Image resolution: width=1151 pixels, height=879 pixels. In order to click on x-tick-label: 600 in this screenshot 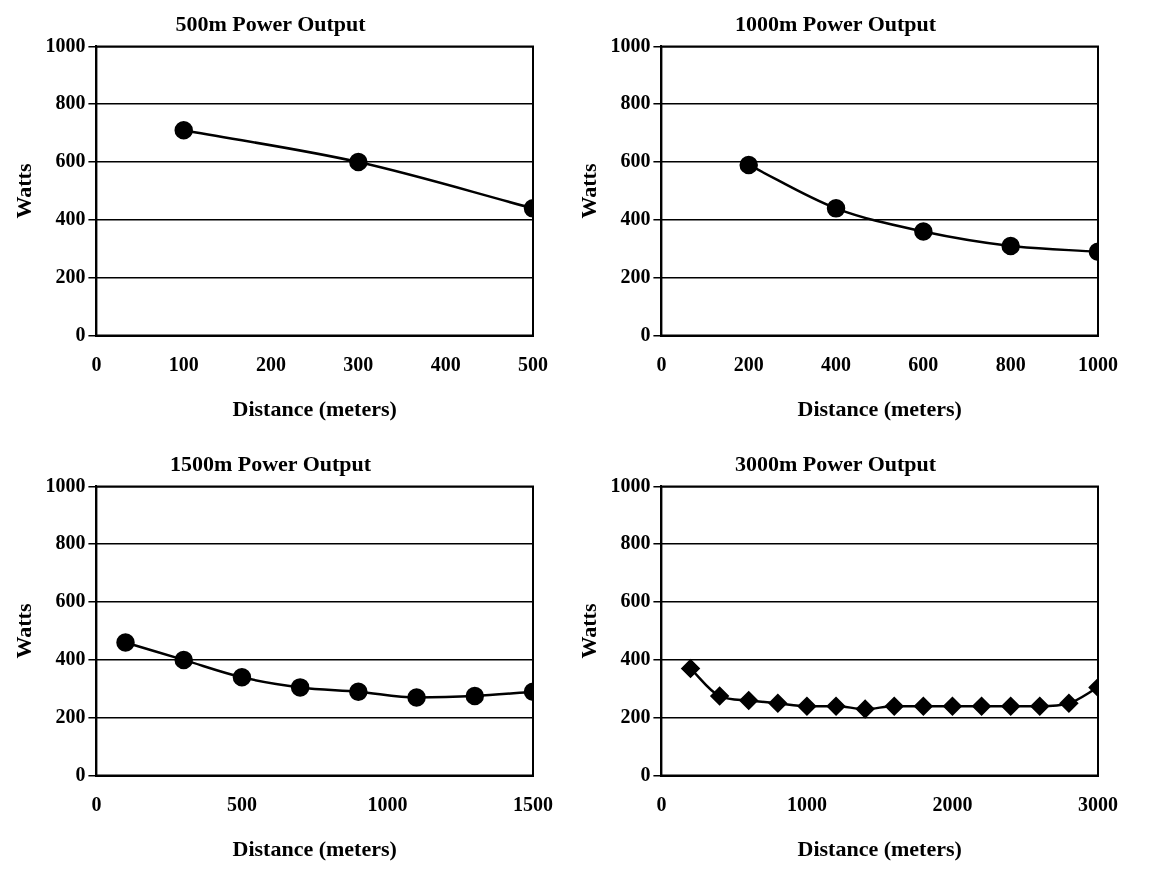, I will do `click(923, 363)`.